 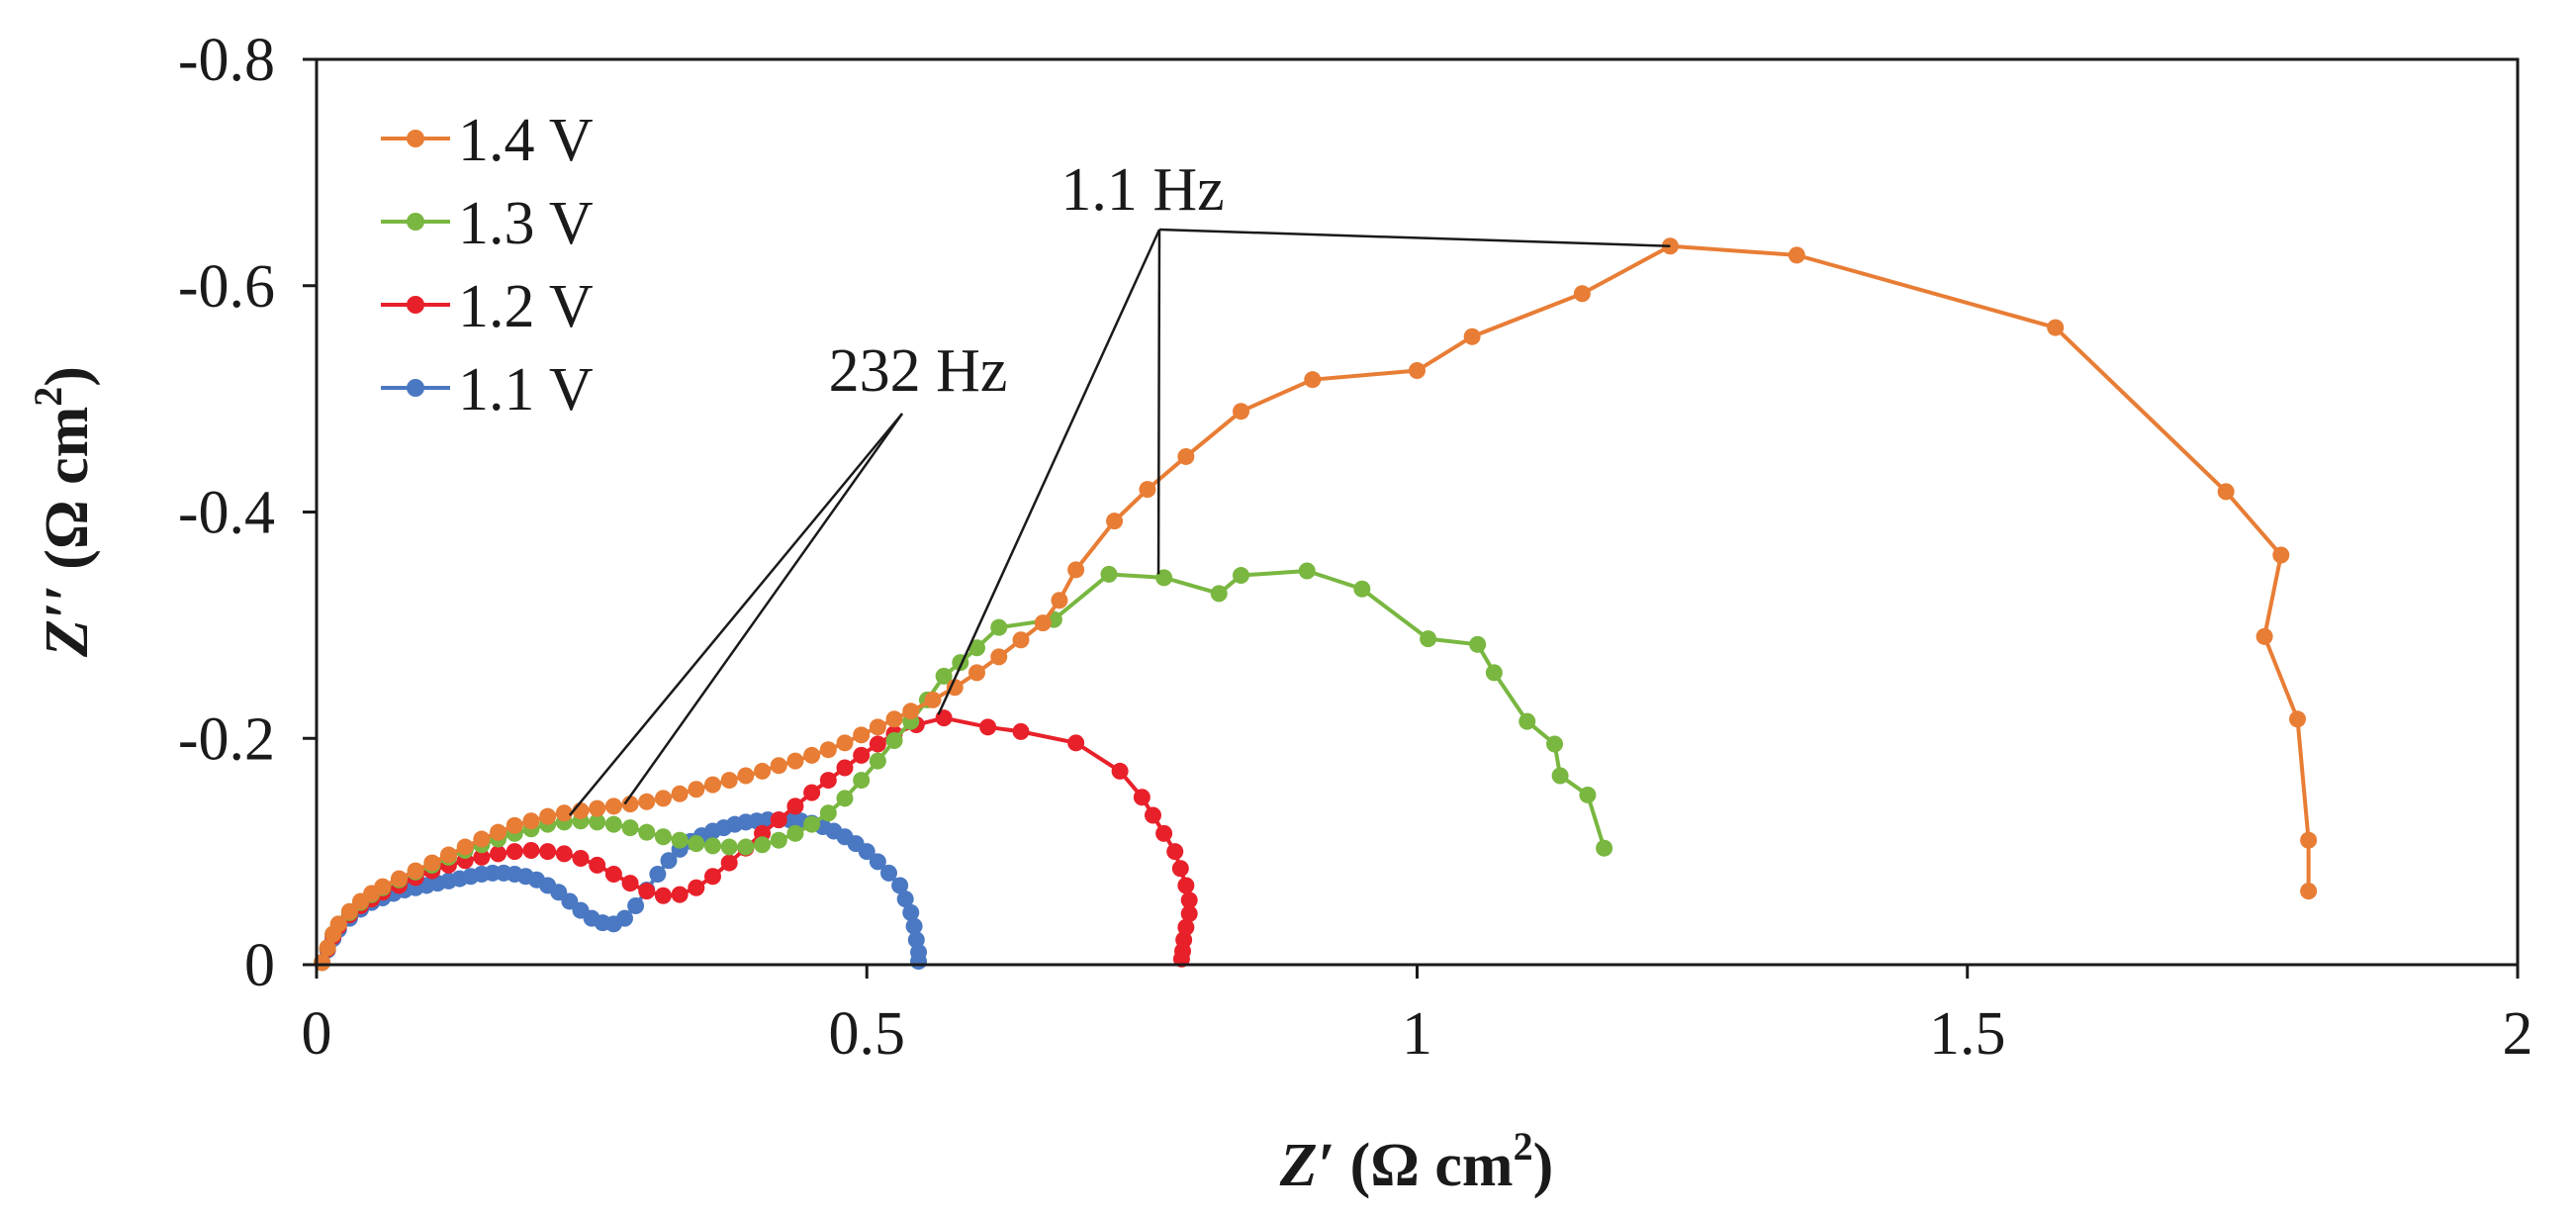 I want to click on x-tick-label: 0, so click(x=317, y=1034).